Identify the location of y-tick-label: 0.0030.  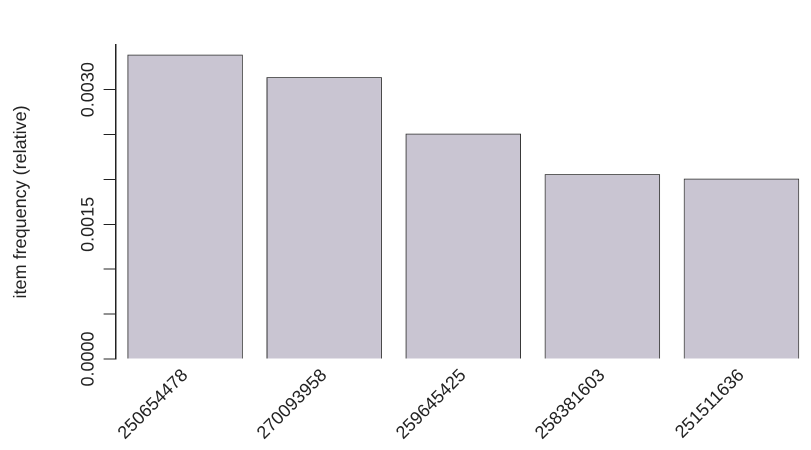
(88, 90).